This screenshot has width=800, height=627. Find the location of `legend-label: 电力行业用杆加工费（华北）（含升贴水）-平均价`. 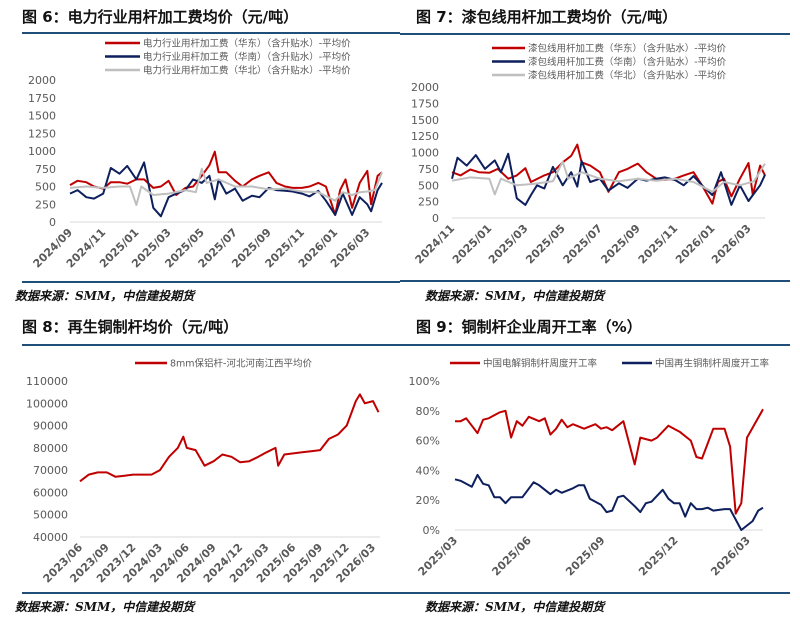

legend-label: 电力行业用杆加工费（华北）（含升贴水）-平均价 is located at coordinates (247, 71).